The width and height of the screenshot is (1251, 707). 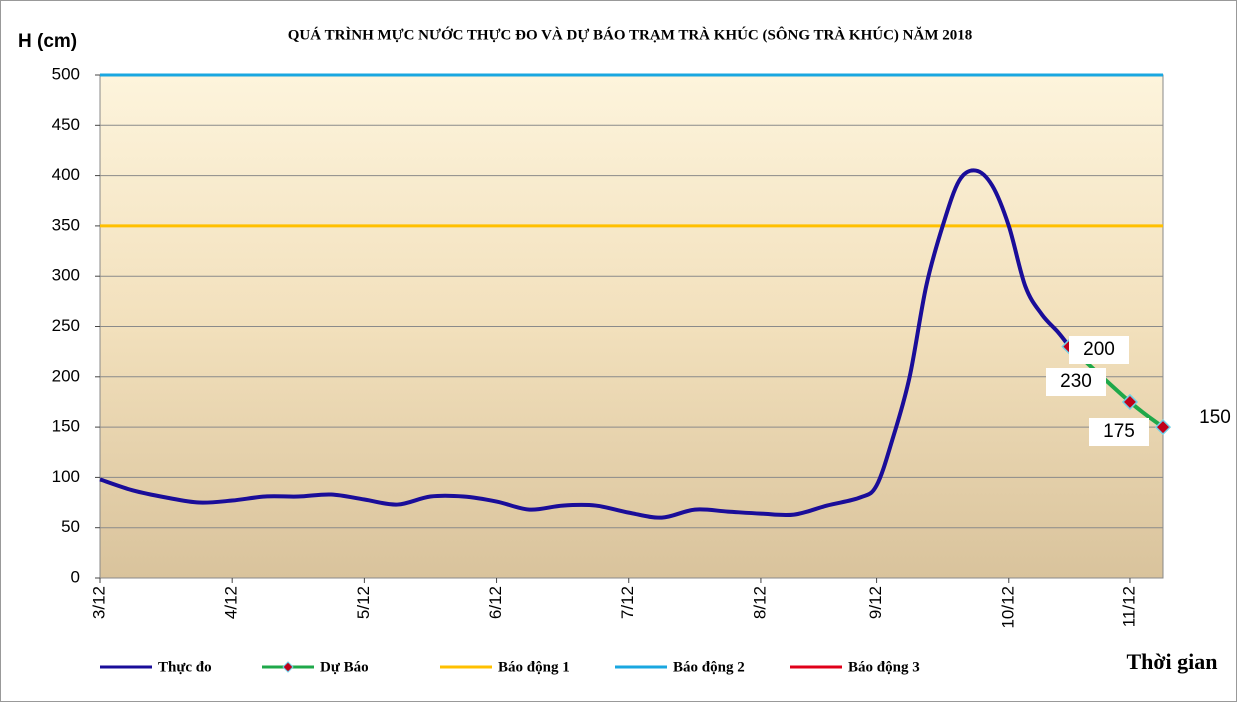 I want to click on x-axis-label: Thời gian, so click(x=1171, y=661).